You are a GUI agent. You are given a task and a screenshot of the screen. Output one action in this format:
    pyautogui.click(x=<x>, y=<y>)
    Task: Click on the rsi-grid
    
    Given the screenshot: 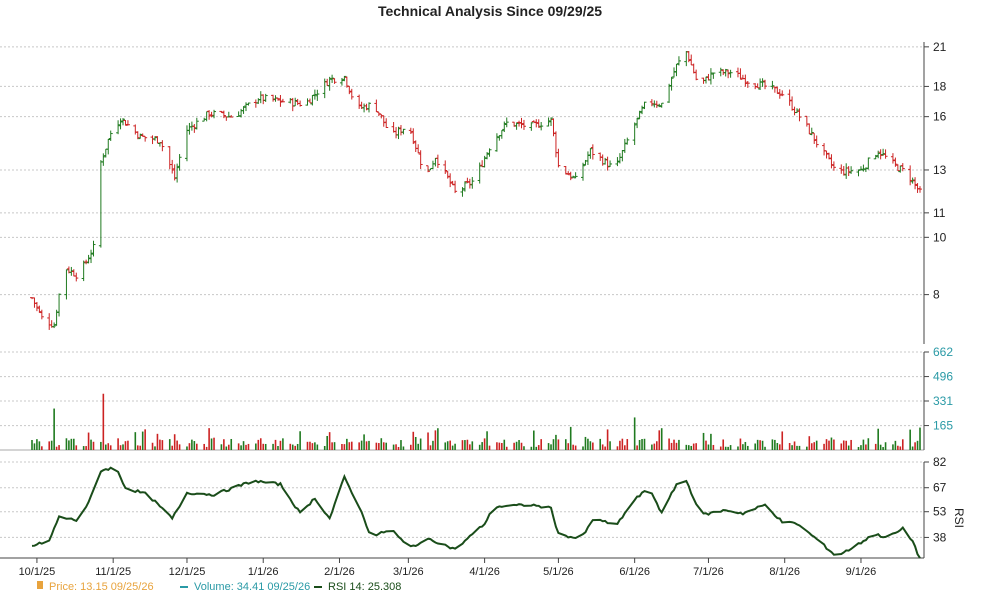 What is the action you would take?
    pyautogui.click(x=462, y=499)
    